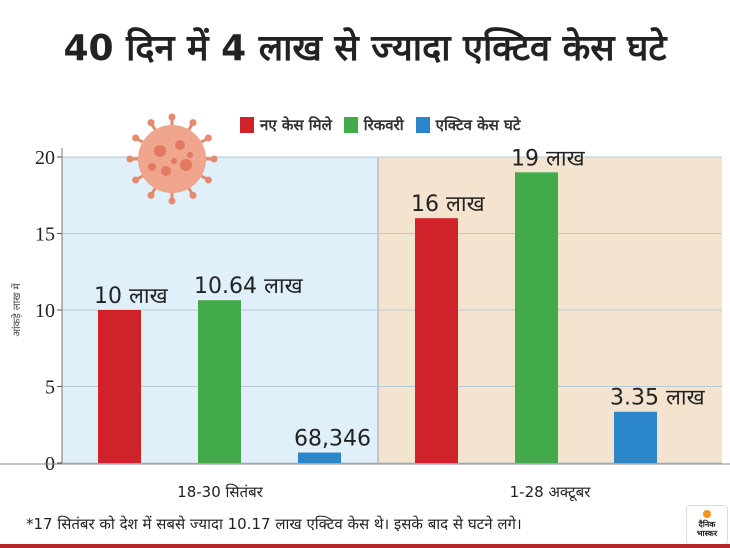 The height and width of the screenshot is (548, 730). I want to click on y-tick-label: 15, so click(45, 235).